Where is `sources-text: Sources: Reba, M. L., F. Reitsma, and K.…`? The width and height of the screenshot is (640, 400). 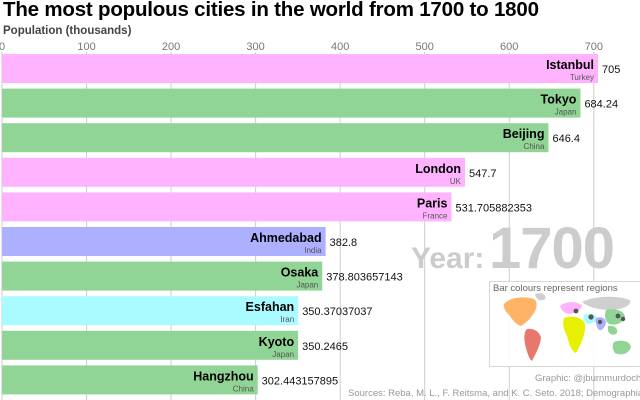
sources-text: Sources: Reba, M. L., F. Reitsma, and K.… is located at coordinates (494, 393).